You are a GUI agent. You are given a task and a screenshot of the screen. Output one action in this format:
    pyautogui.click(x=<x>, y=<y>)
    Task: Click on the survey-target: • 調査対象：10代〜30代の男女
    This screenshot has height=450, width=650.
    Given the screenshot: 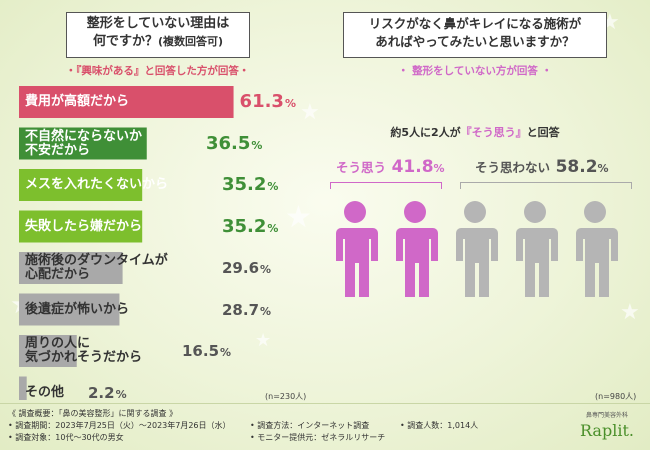 What is the action you would take?
    pyautogui.click(x=66, y=437)
    